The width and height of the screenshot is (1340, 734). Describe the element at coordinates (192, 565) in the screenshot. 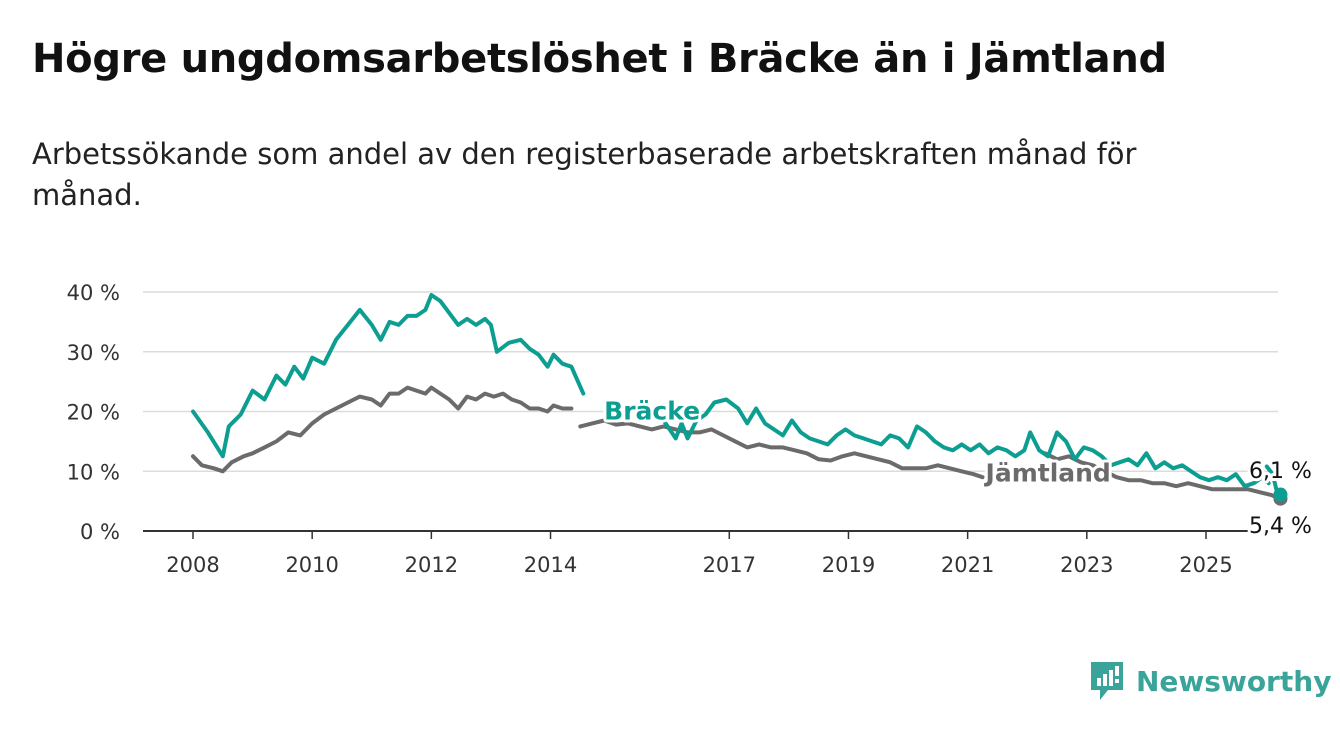

I see `x-tick-label: 2008` at that location.